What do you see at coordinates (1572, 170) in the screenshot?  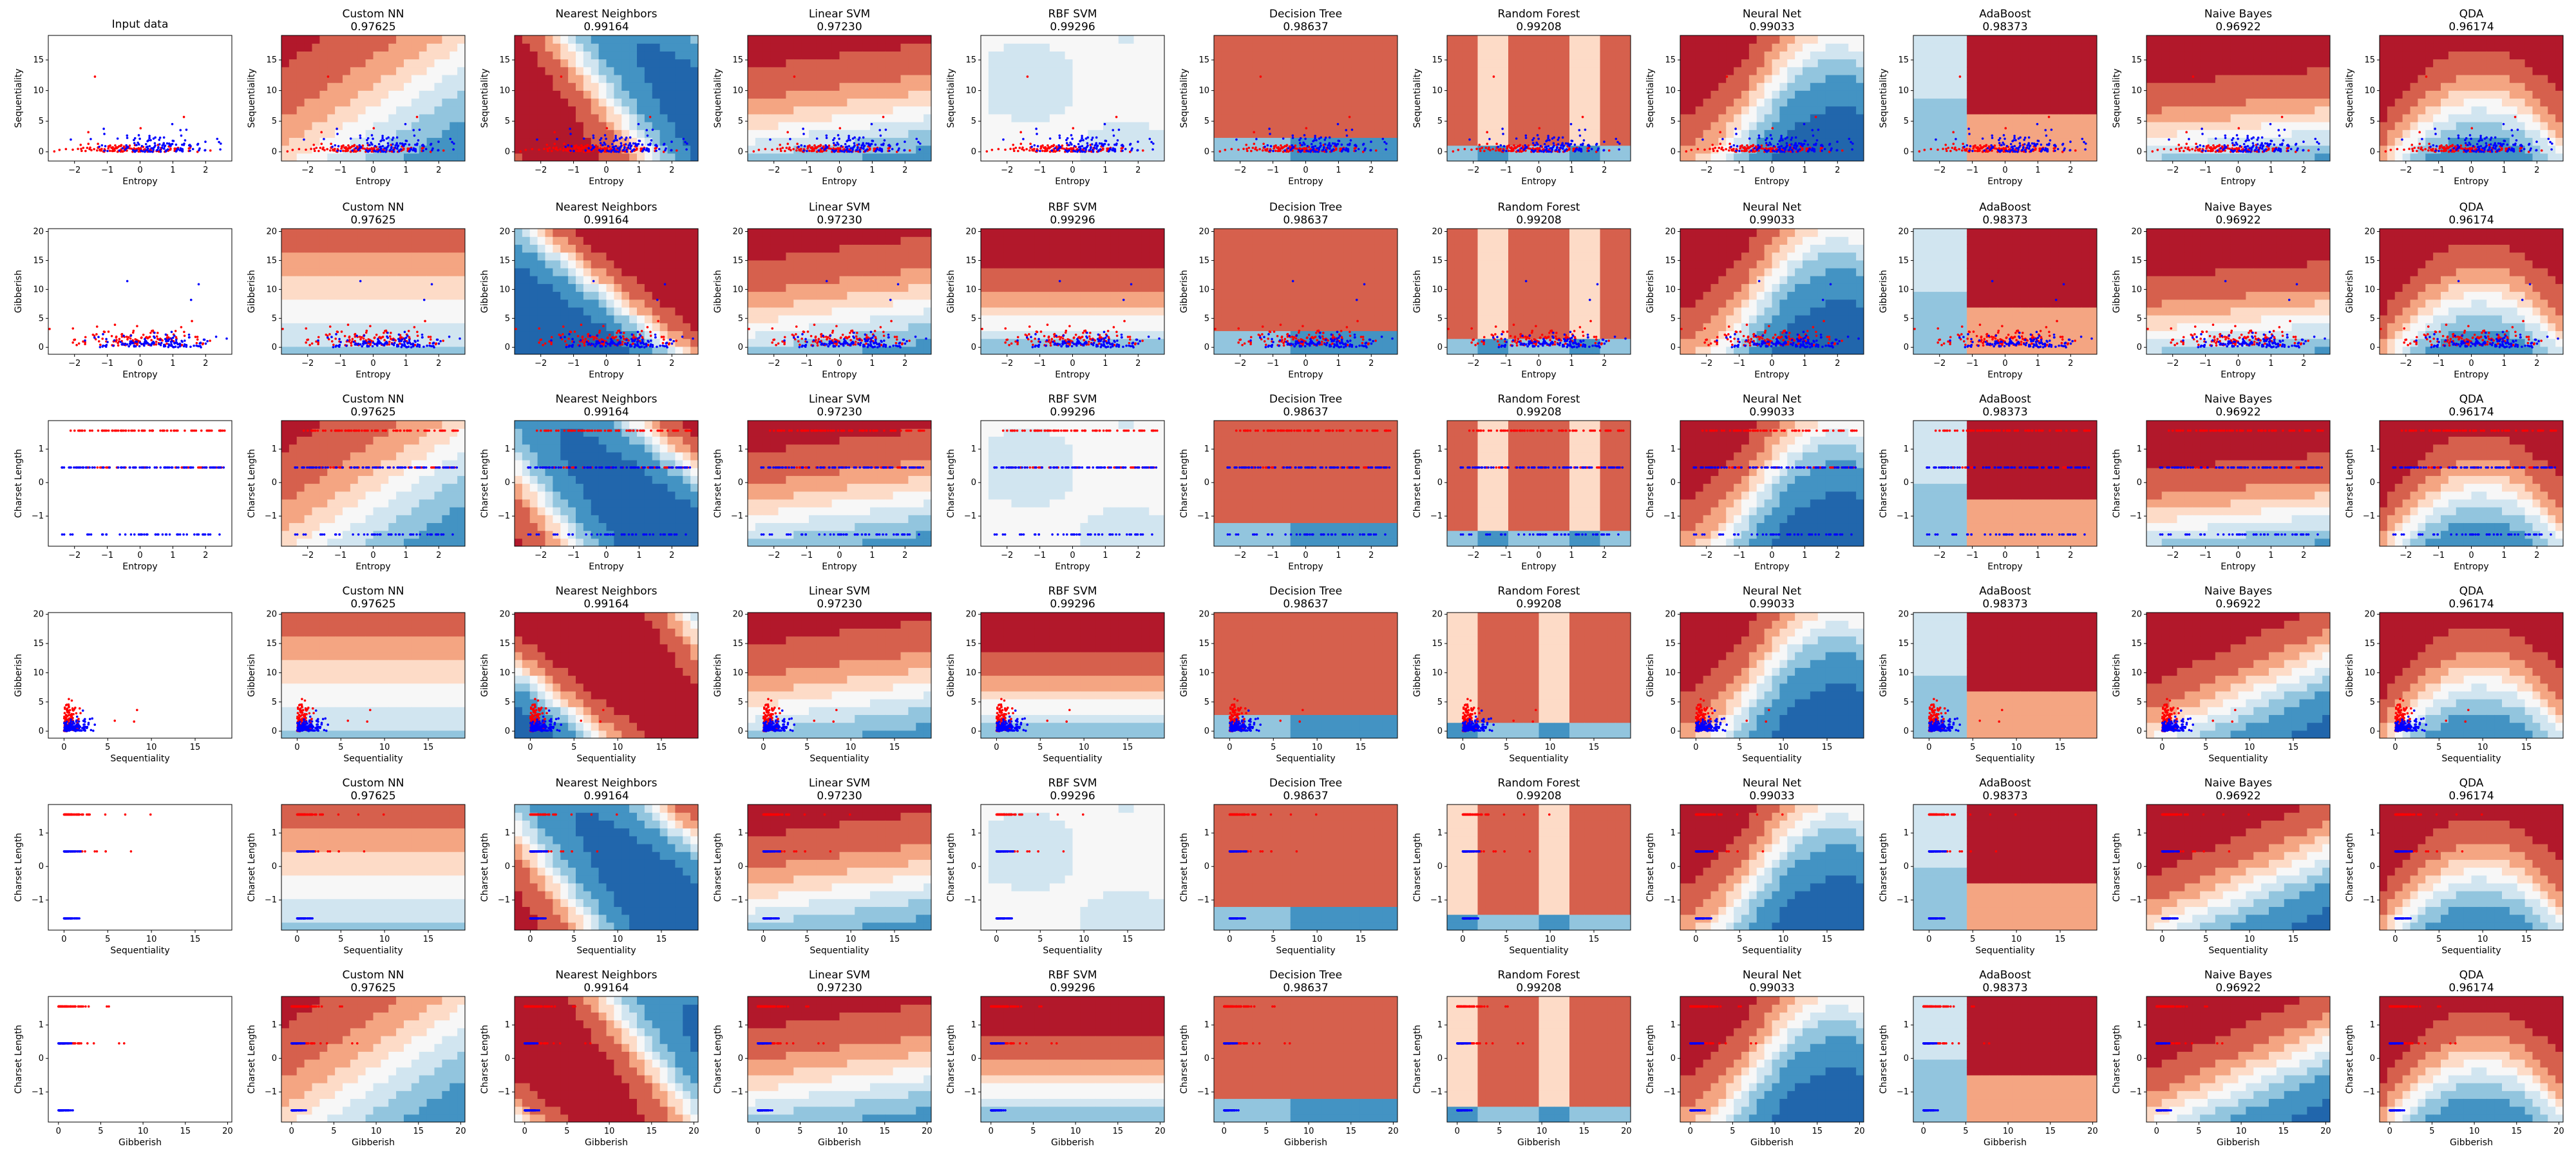 I see `x-tick-label: 1` at bounding box center [1572, 170].